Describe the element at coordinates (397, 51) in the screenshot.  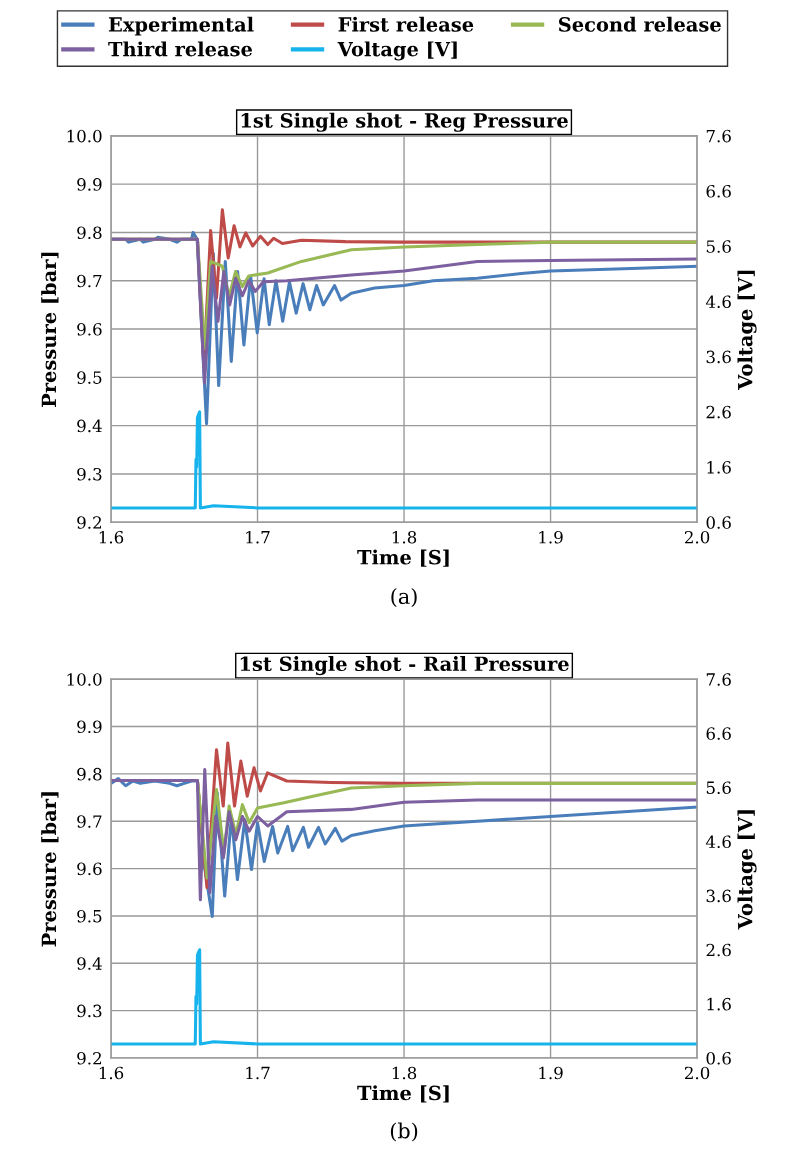
I see `legend-label: Voltage [V]` at that location.